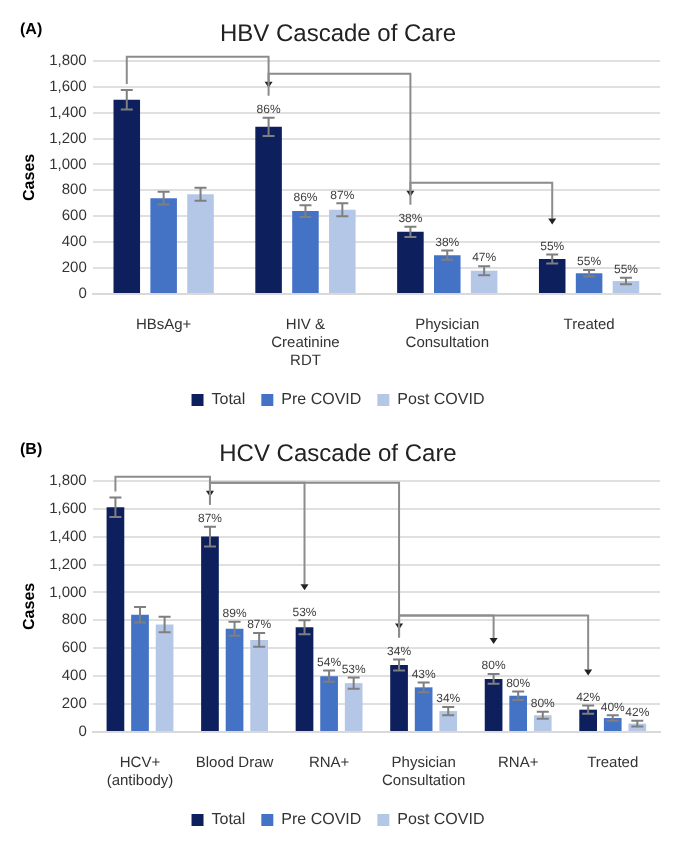  I want to click on text: (A), so click(31, 29).